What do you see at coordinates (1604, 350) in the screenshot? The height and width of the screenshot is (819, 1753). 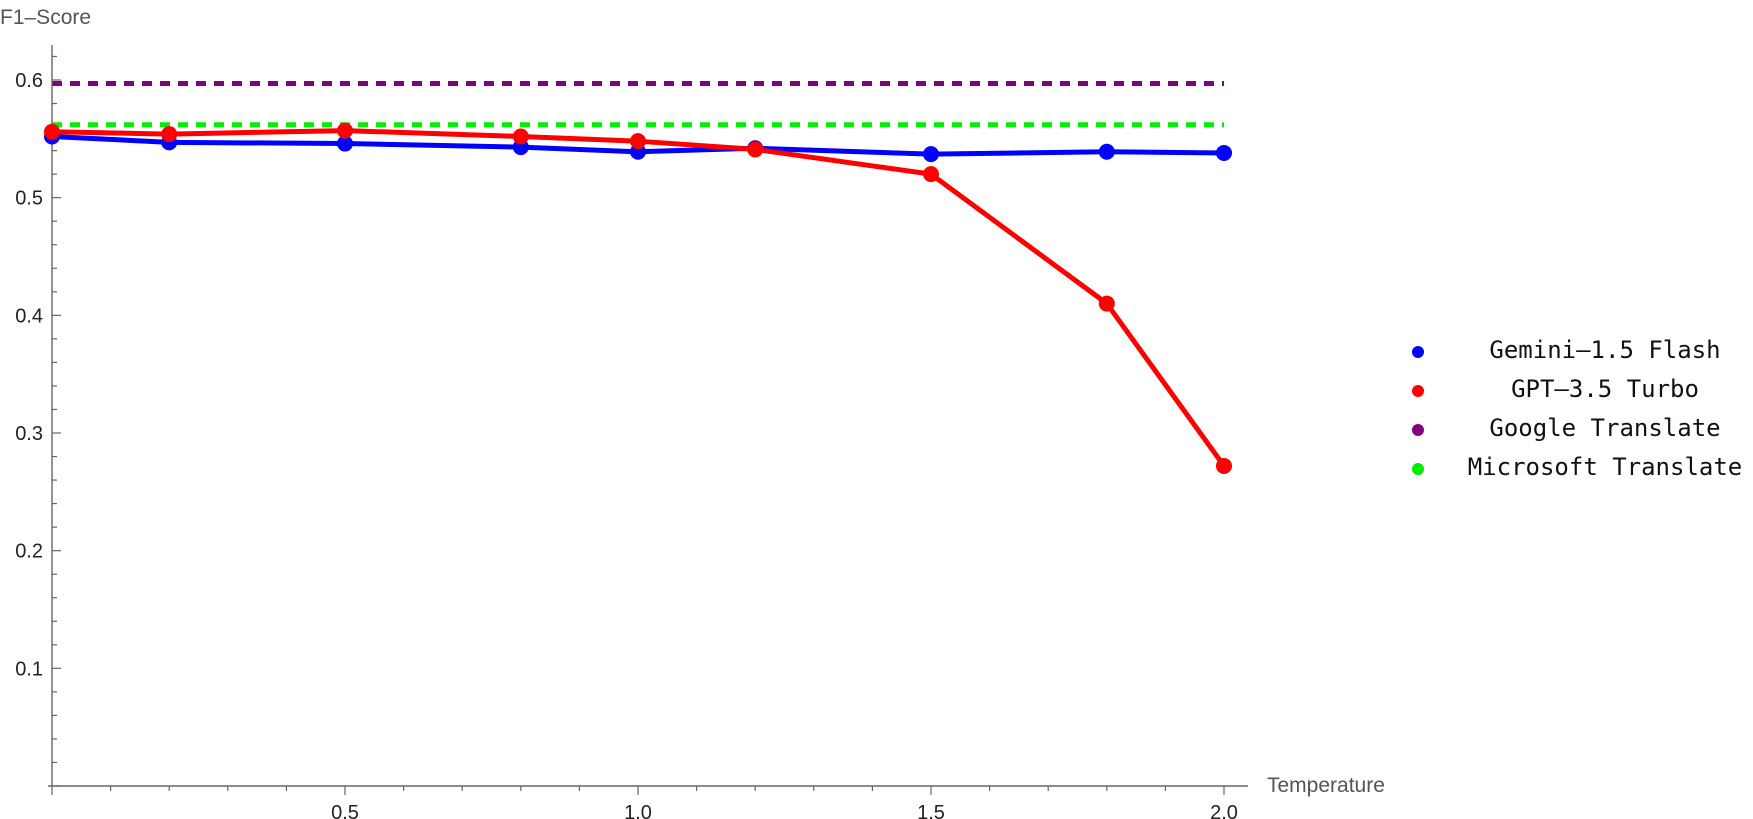 I see `legend-label: Gemini–1.5 Flash` at bounding box center [1604, 350].